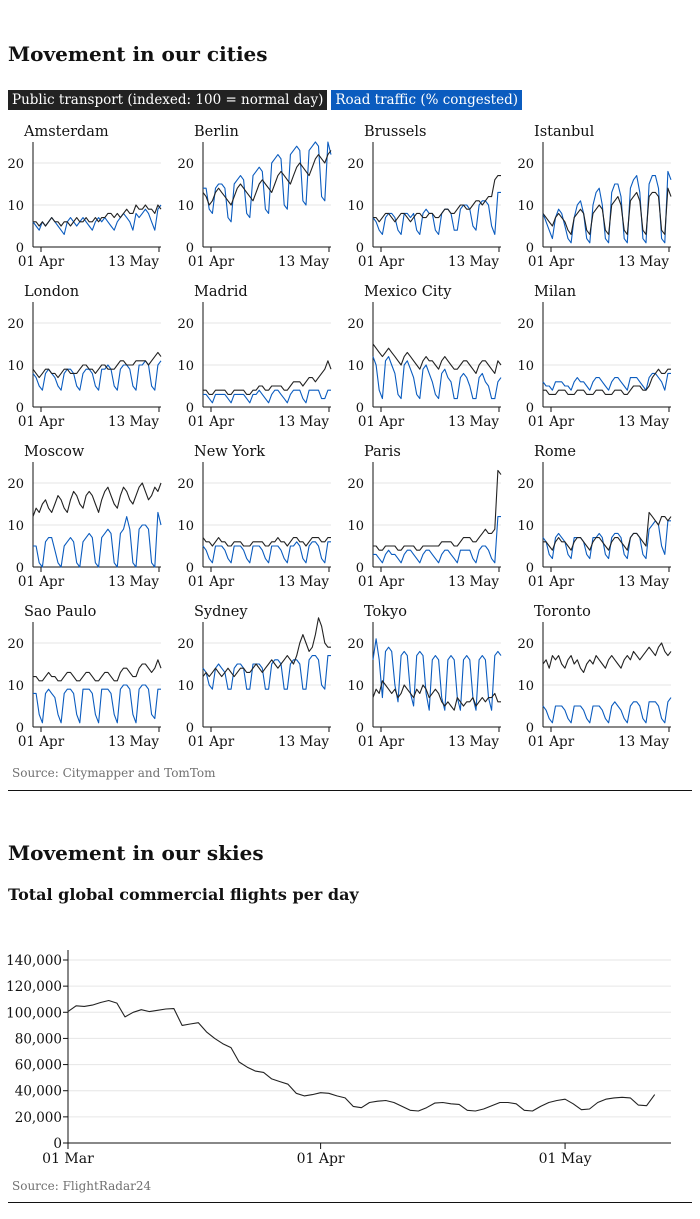  I want to click on city-panel-sydney: Sydney 0 10 20 01 Apr 13 May, so click(254, 677).